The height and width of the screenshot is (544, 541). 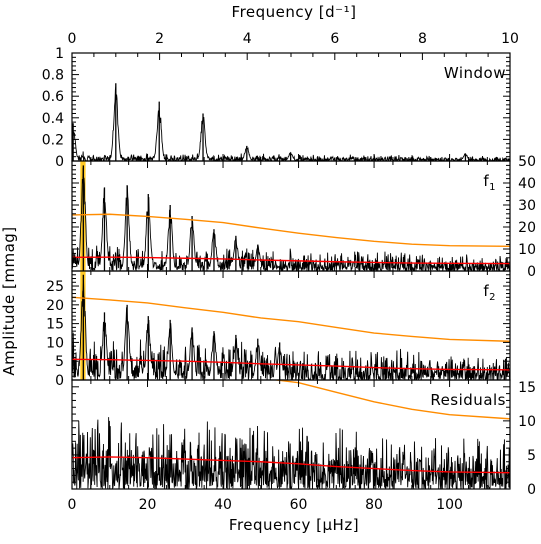 I want to click on x-axis-label-top: Frequency [d⁻¹], so click(x=294, y=12).